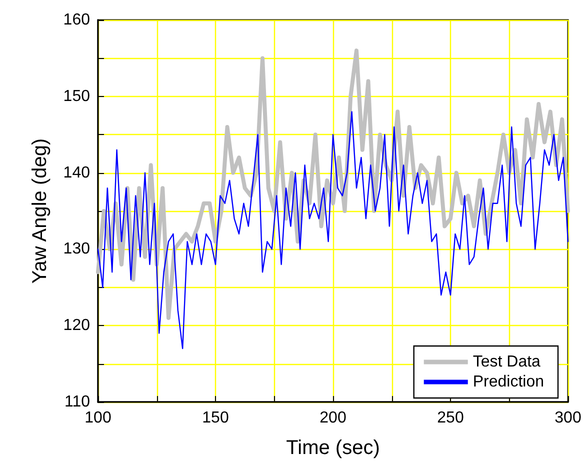  What do you see at coordinates (76, 20) in the screenshot?
I see `y-tick-label: 160` at bounding box center [76, 20].